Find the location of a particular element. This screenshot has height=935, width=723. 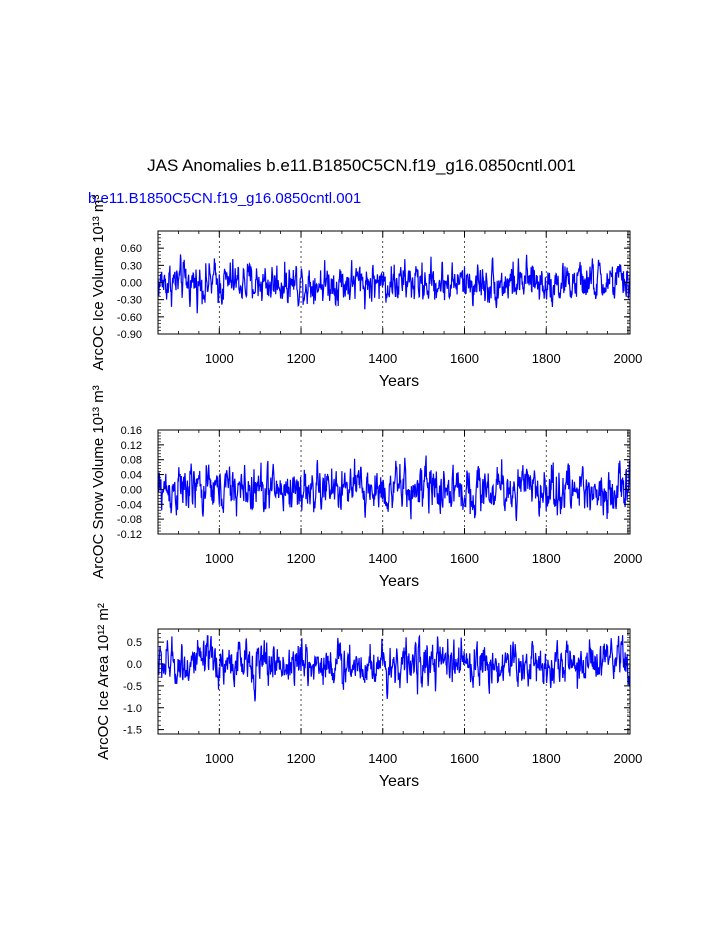

plot-frame is located at coordinates (394, 482).